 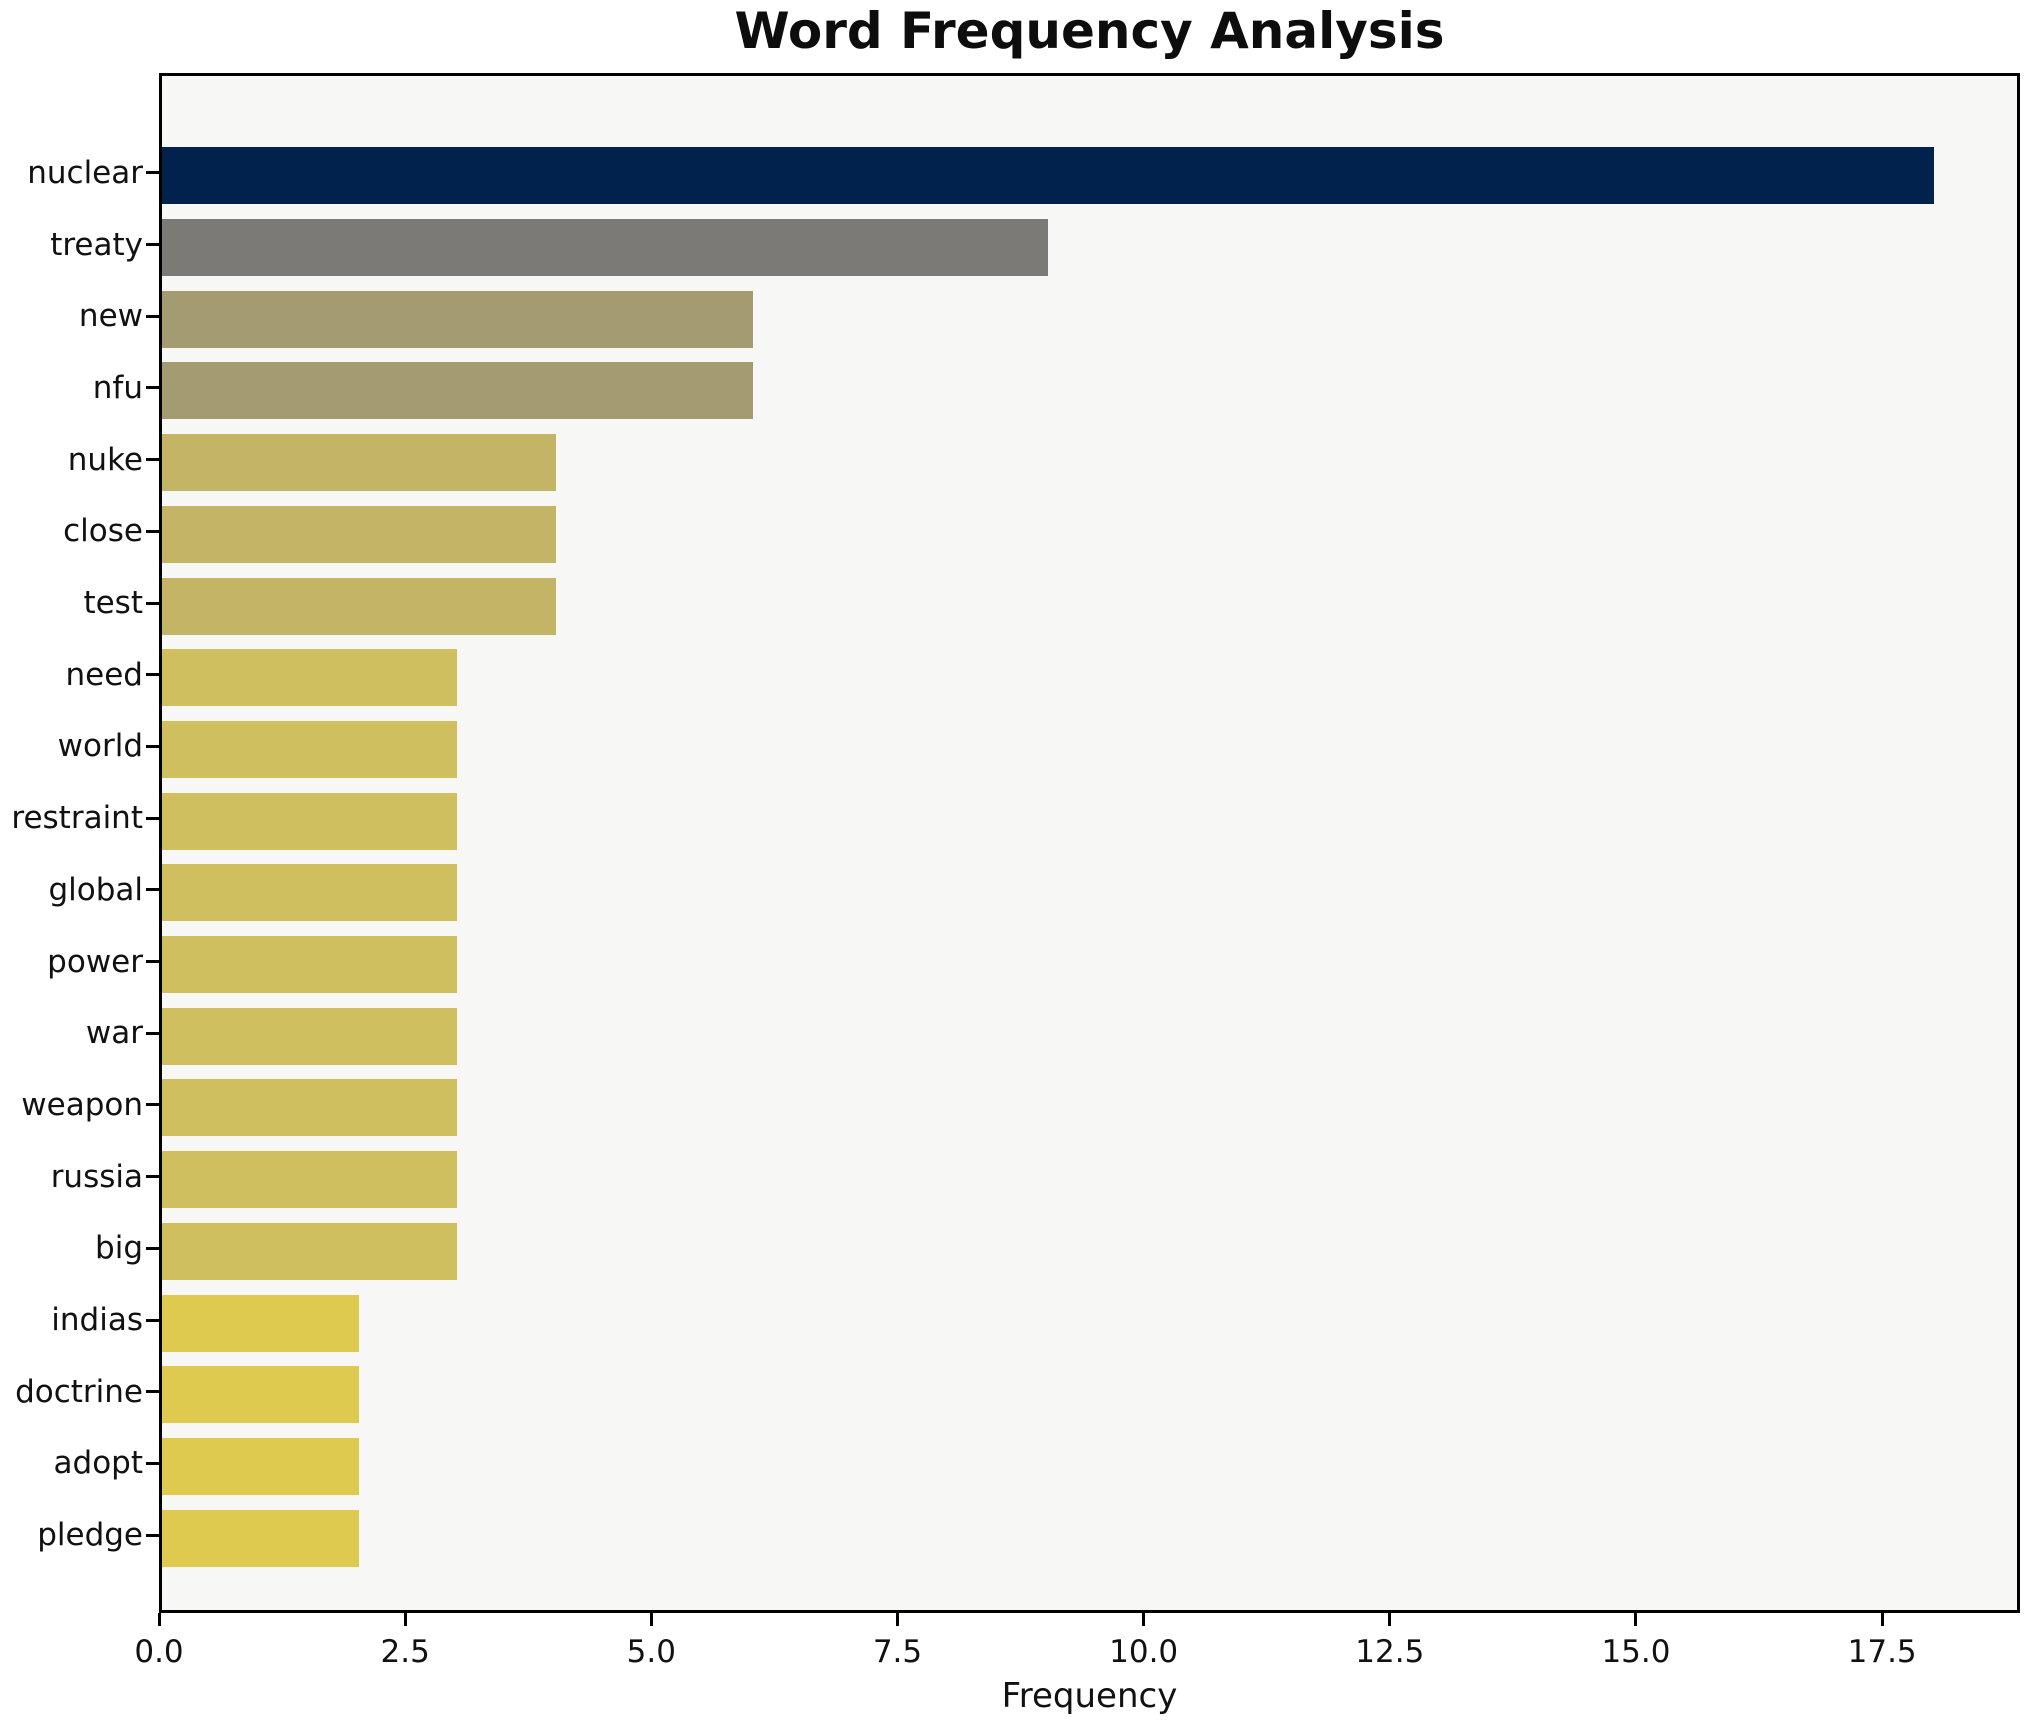 I want to click on bar-world, so click(x=310, y=749).